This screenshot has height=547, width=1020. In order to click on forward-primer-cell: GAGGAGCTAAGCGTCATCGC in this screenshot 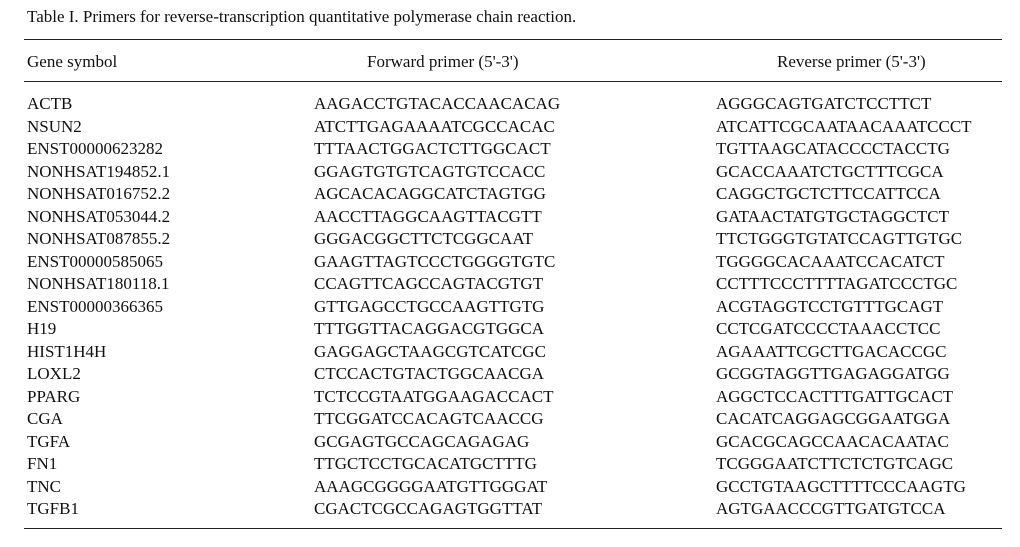, I will do `click(430, 351)`.